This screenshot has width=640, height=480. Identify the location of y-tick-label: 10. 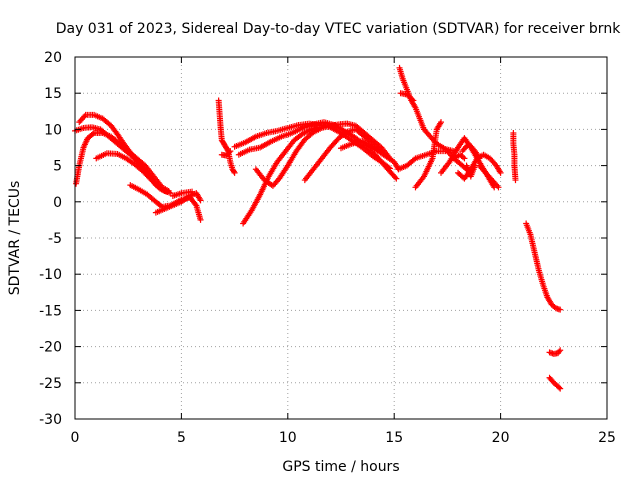
(53, 130).